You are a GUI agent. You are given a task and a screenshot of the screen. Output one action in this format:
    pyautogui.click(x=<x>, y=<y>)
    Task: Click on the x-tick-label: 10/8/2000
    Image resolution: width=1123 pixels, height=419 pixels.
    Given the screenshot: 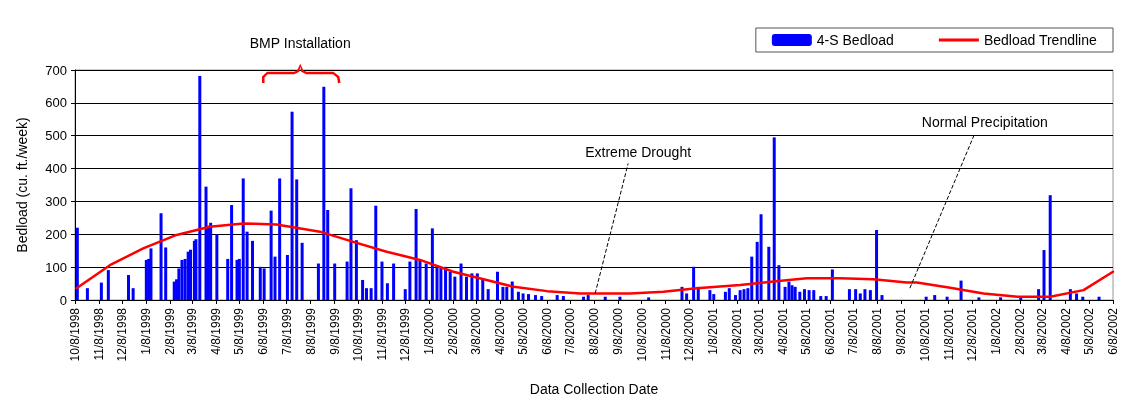 What is the action you would take?
    pyautogui.click(x=641, y=334)
    